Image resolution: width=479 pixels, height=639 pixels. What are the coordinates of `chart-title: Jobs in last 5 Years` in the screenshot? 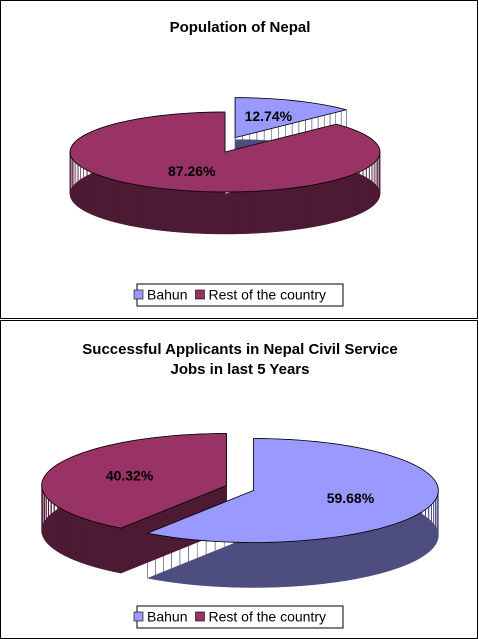 It's located at (240, 369).